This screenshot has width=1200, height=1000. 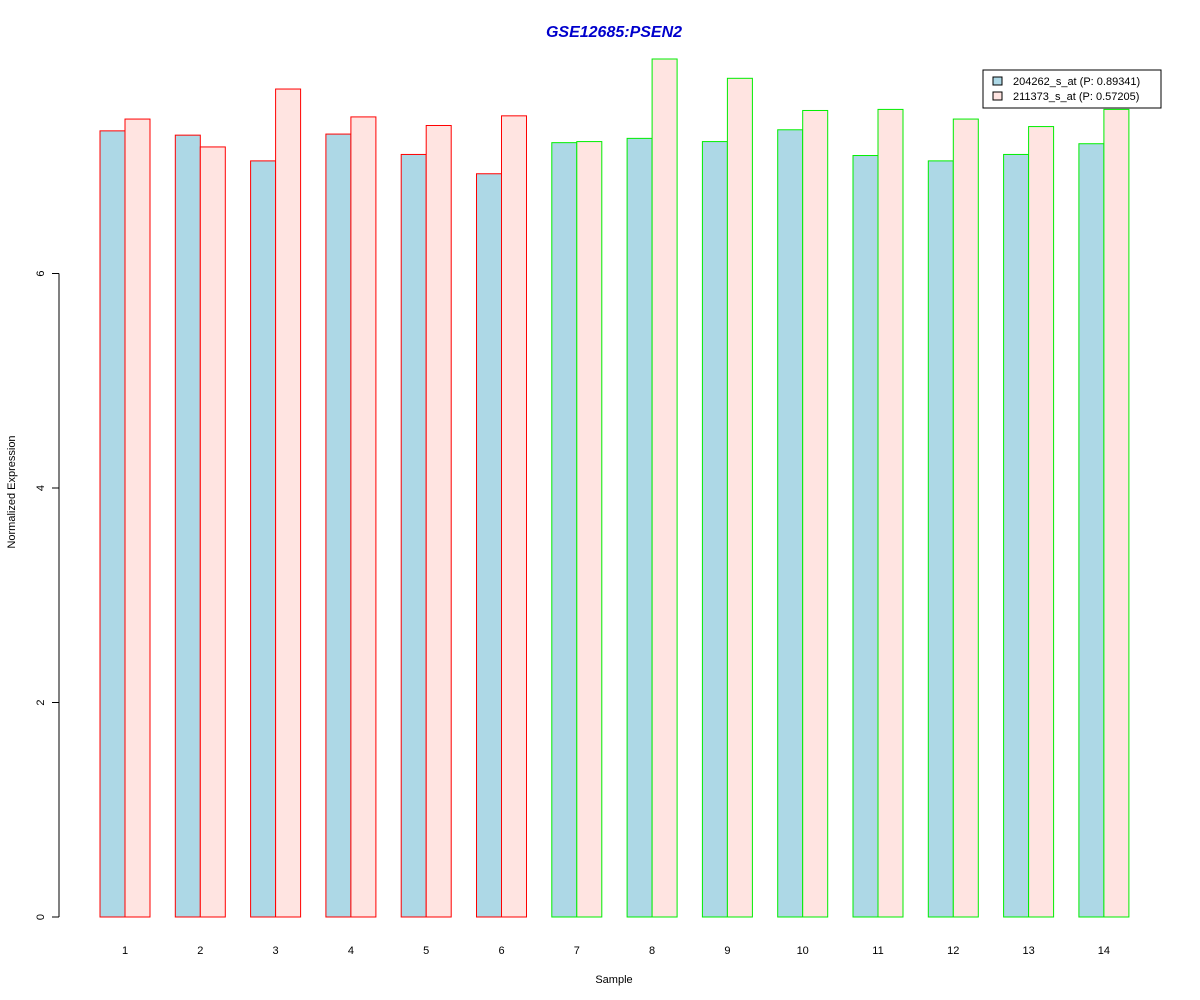 What do you see at coordinates (200, 951) in the screenshot?
I see `x-tick-label: 2` at bounding box center [200, 951].